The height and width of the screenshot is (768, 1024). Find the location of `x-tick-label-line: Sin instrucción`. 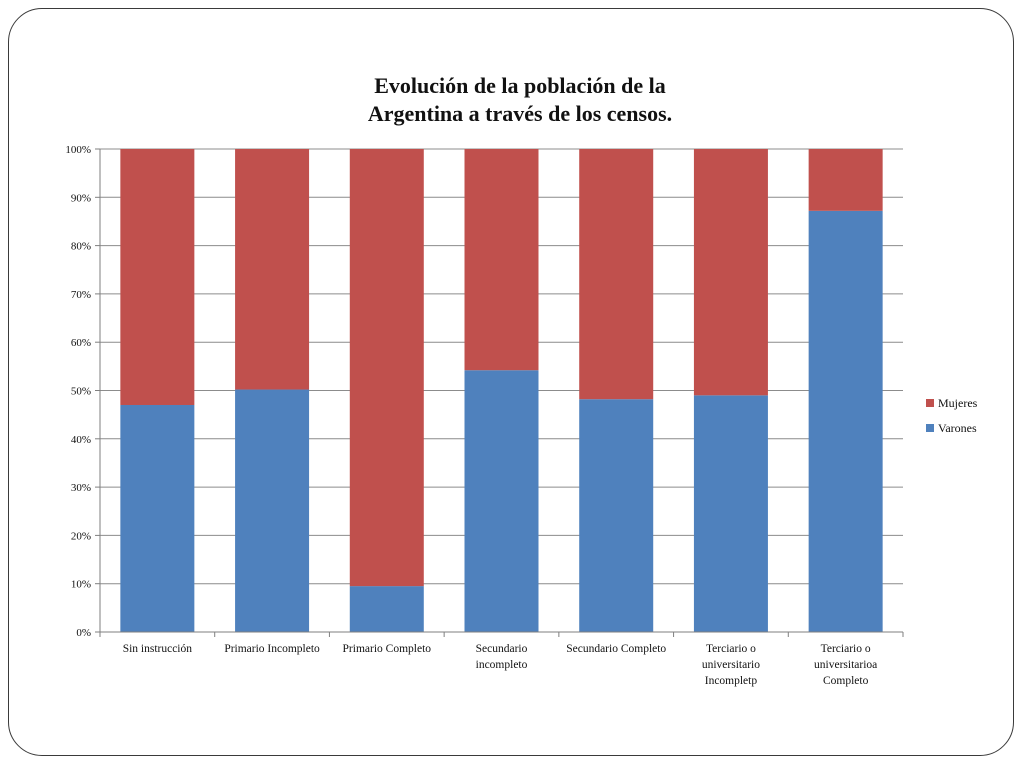

x-tick-label-line: Sin instrucción is located at coordinates (158, 649).